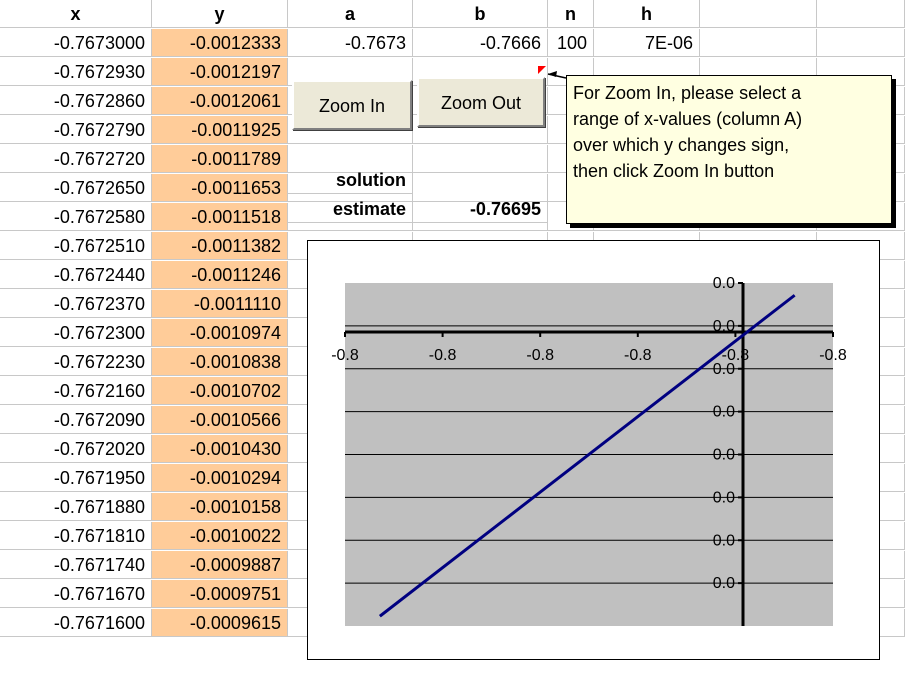 This screenshot has height=684, width=905. I want to click on comment-line: For Zoom In, please select a, so click(687, 93).